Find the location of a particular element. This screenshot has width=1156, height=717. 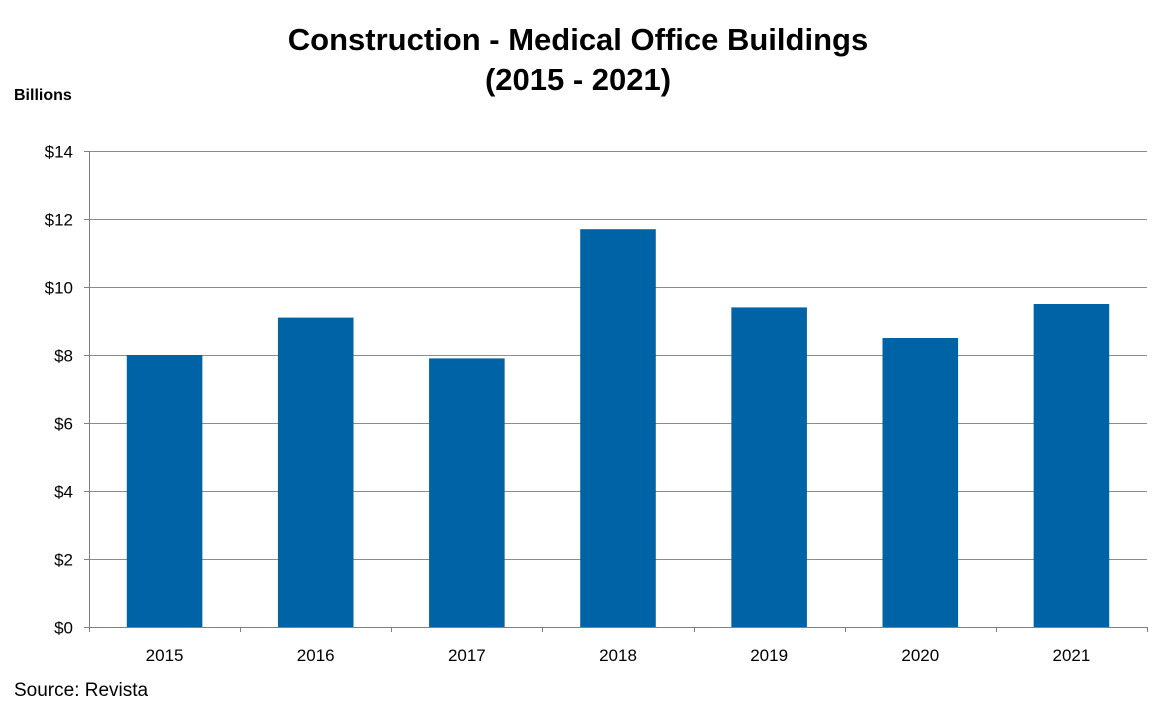

x-tick-label: 2017 is located at coordinates (467, 655).